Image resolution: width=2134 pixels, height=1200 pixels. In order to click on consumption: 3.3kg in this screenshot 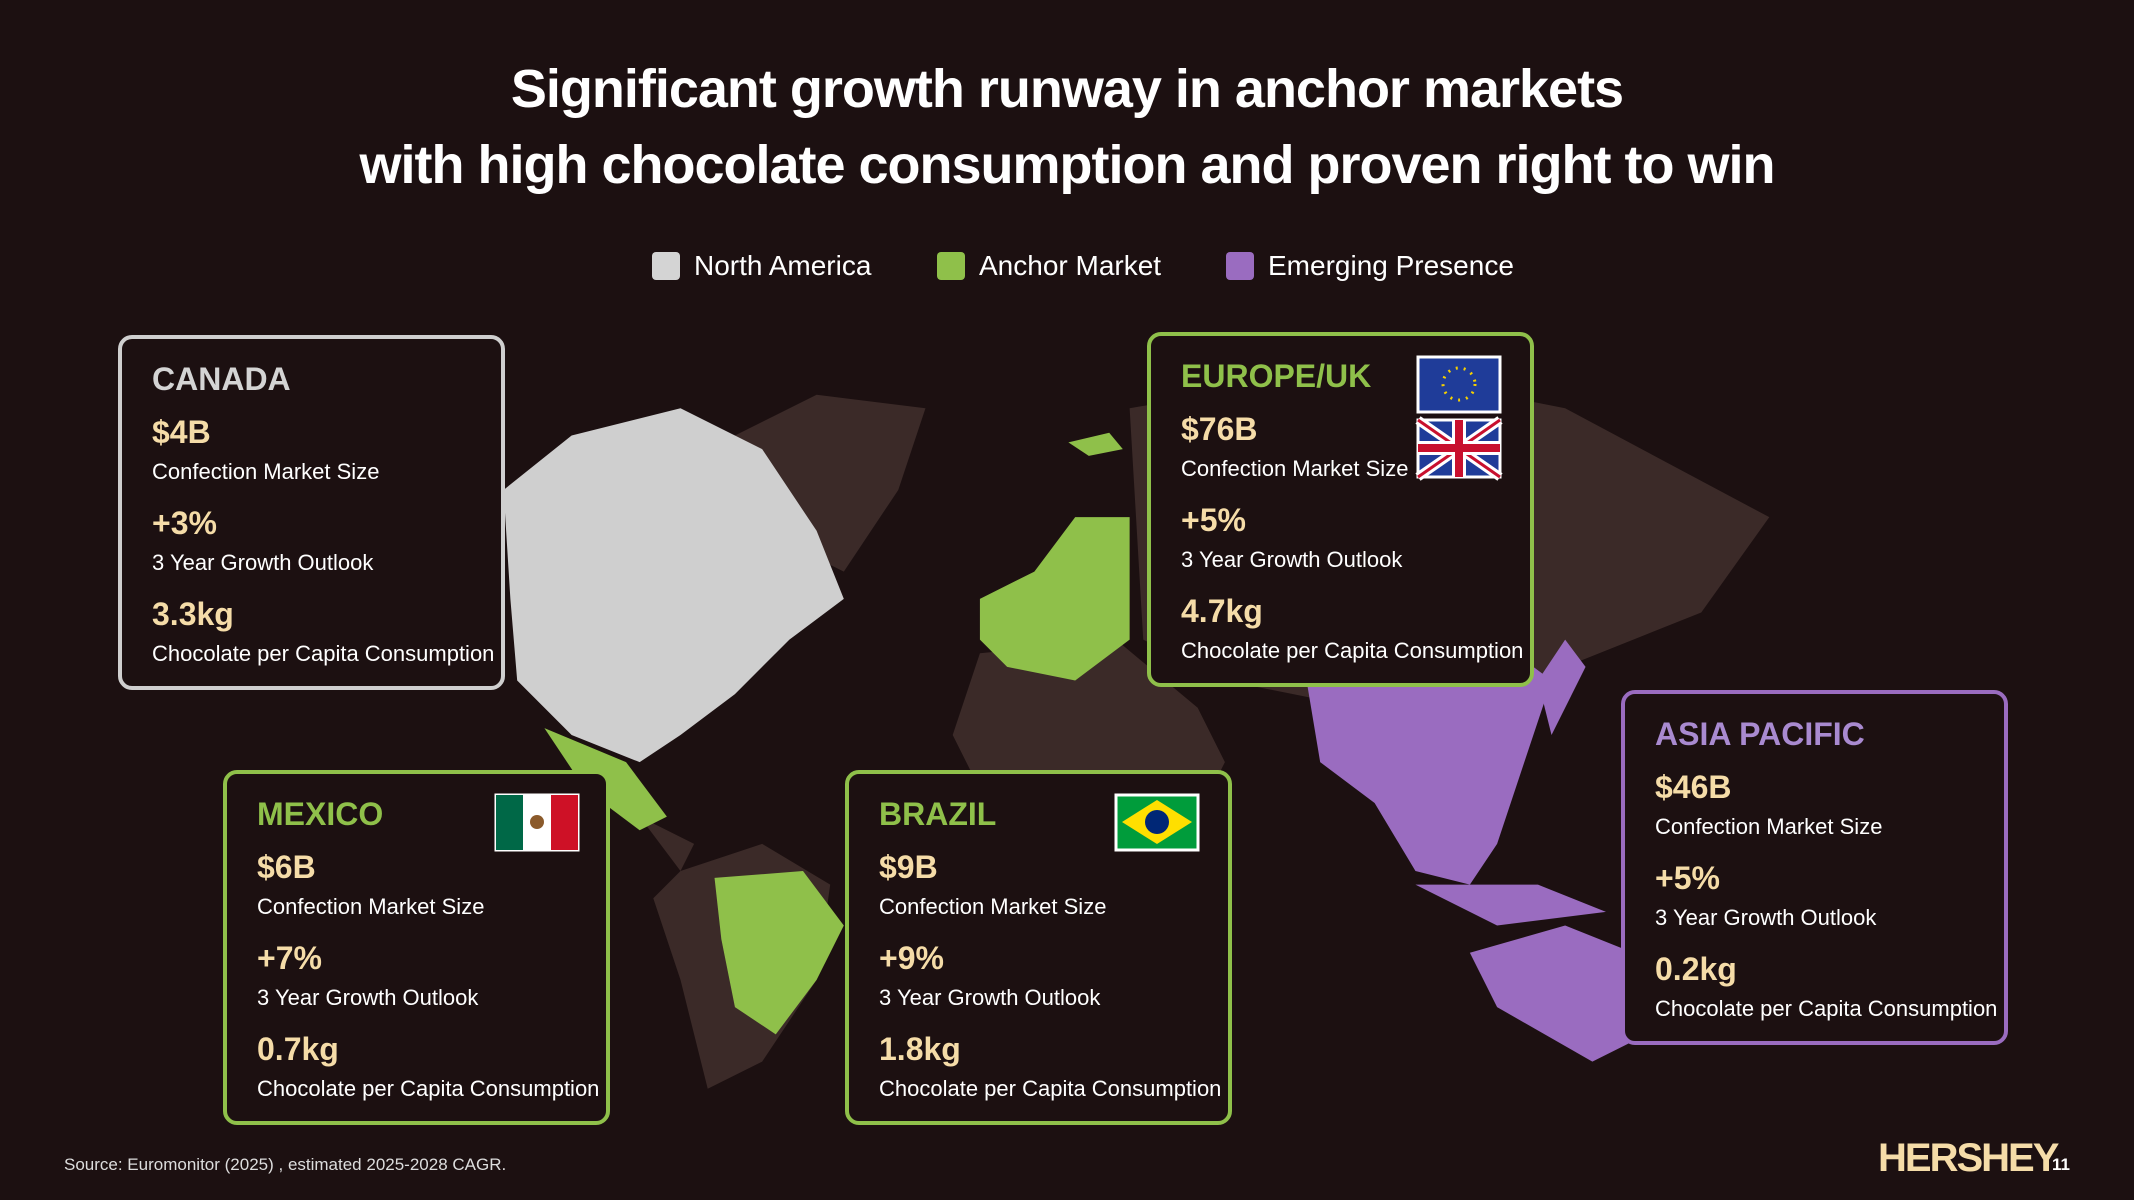, I will do `click(193, 614)`.